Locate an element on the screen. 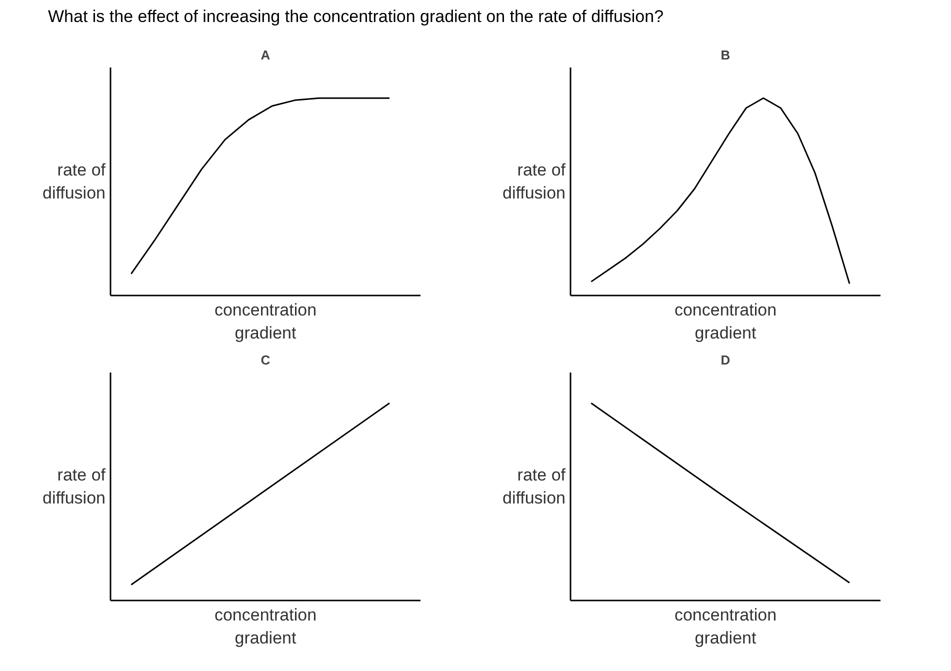 This screenshot has height=671, width=951. text: What is the effect of increasing the concentration gradient on the rate of diffusion? is located at coordinates (356, 17).